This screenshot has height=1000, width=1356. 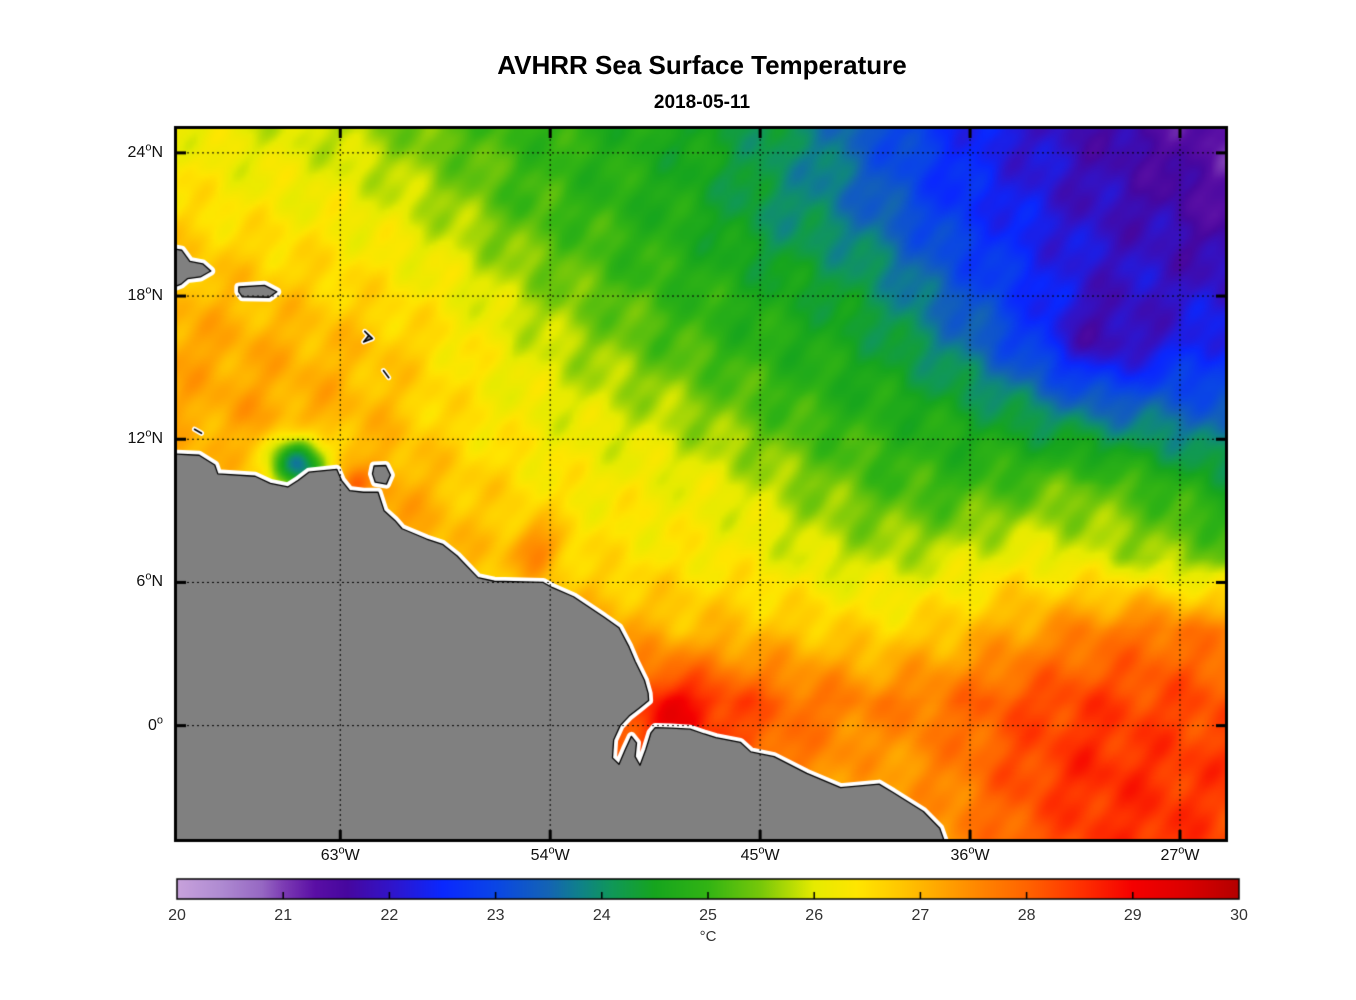 I want to click on x-tick-label-45W: 45oW, so click(x=760, y=854).